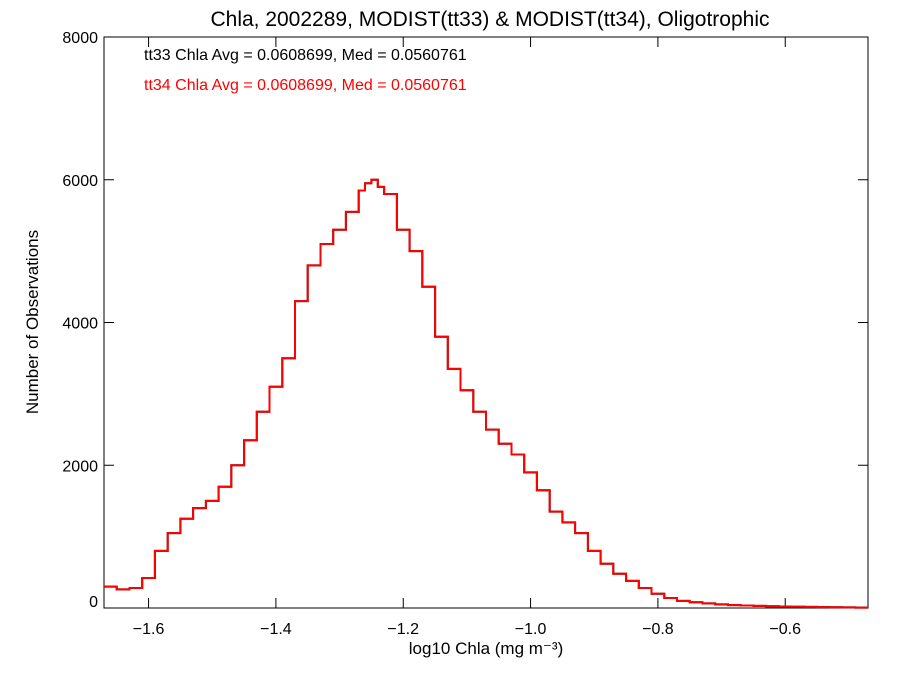 The height and width of the screenshot is (675, 900). Describe the element at coordinates (785, 629) in the screenshot. I see `x-tick-label: −0.6` at that location.